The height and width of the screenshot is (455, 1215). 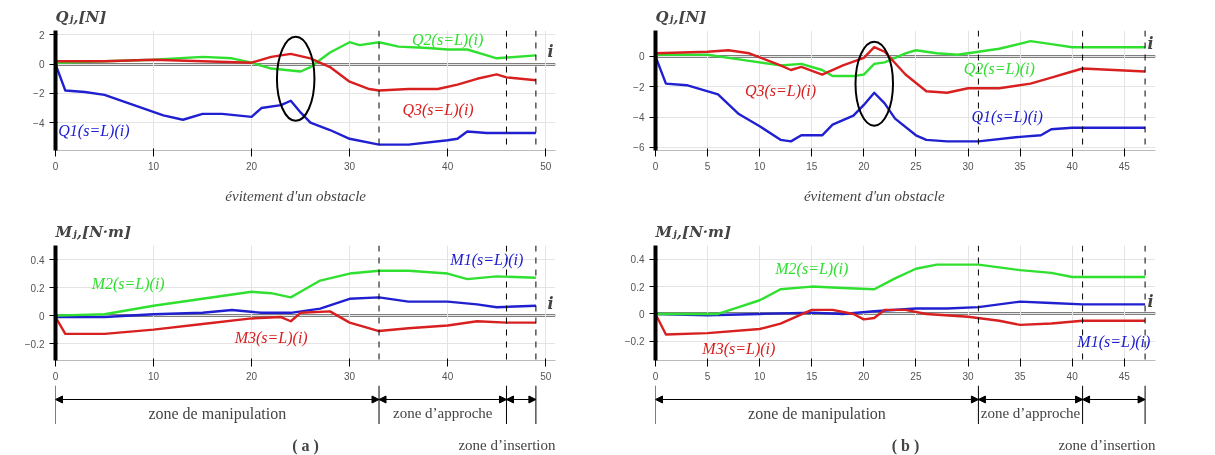 I want to click on y-tick-label: −6, so click(x=639, y=148).